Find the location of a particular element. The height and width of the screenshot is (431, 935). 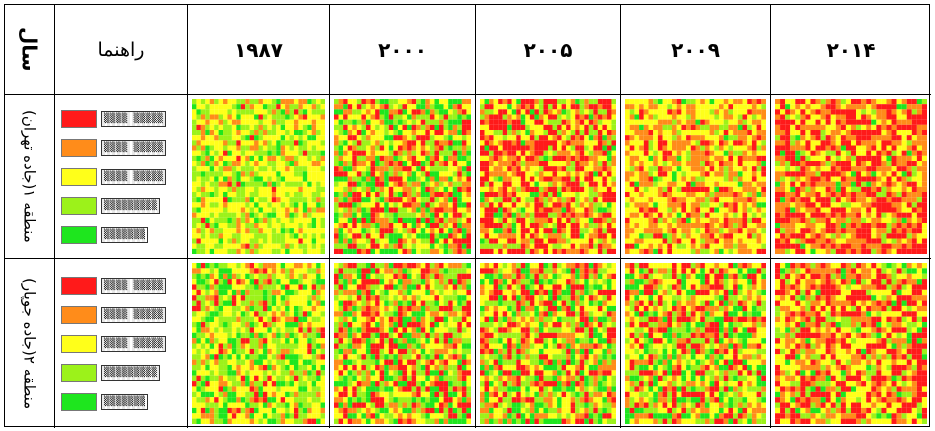

row-label-region-2: منطقه ۲(جاده جوپار) is located at coordinates (30, 343).